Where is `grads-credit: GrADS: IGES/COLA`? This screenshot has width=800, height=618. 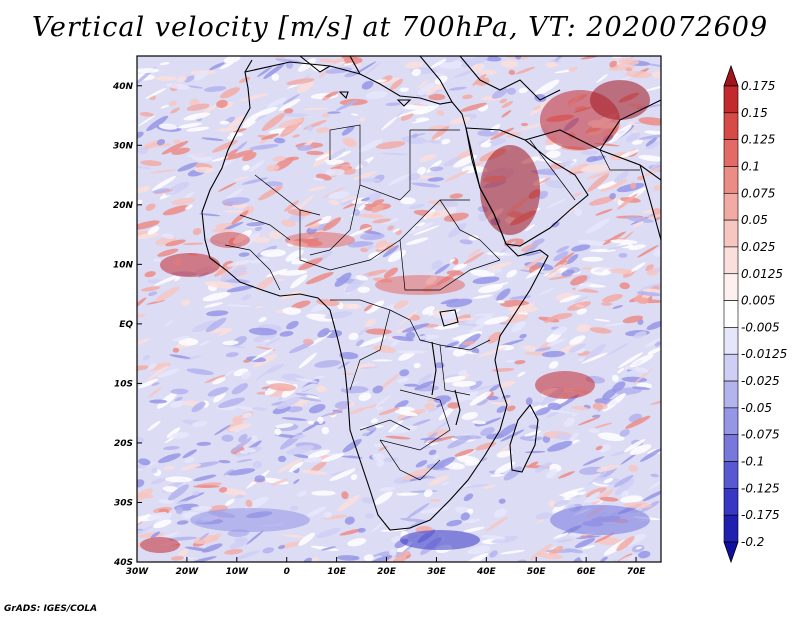
grads-credit: GrADS: IGES/COLA is located at coordinates (51, 609).